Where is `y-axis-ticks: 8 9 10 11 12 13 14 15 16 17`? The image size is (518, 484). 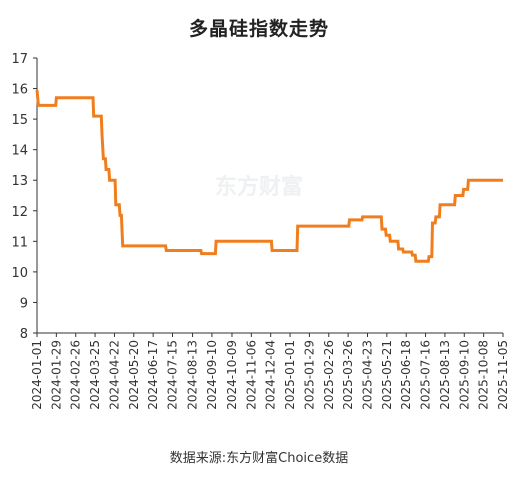 y-axis-ticks: 8 9 10 11 12 13 14 15 16 17 is located at coordinates (24, 197).